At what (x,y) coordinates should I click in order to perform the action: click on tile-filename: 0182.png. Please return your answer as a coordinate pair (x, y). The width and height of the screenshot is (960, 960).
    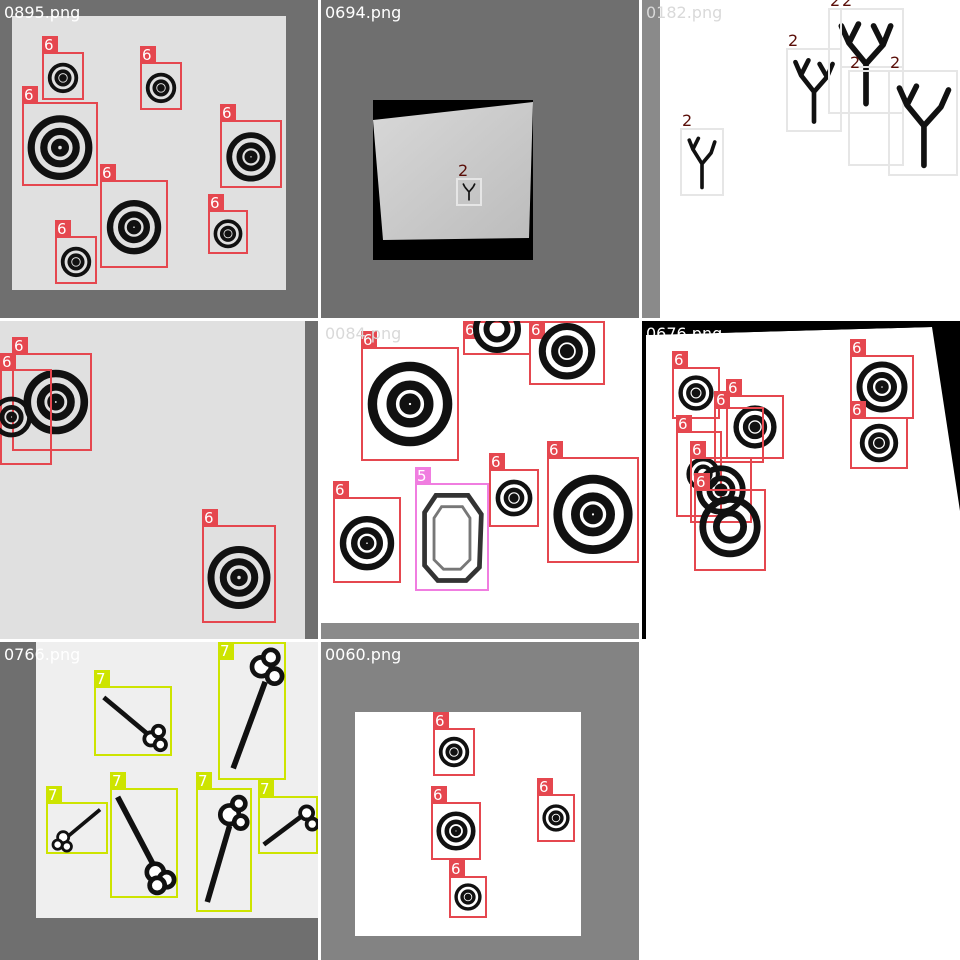
    Looking at the image, I should click on (684, 12).